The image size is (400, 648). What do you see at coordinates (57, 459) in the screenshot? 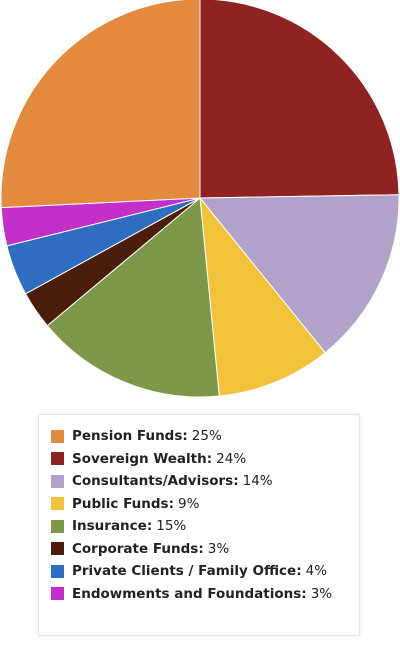
I see `legend-swatch-sovereign-wealth` at bounding box center [57, 459].